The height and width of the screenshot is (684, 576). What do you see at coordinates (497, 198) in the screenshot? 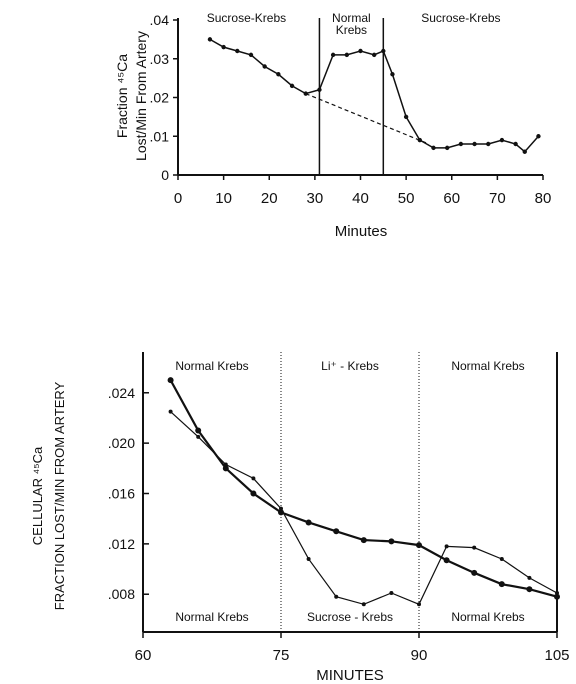
I see `top-x-tick-label: 70` at bounding box center [497, 198].